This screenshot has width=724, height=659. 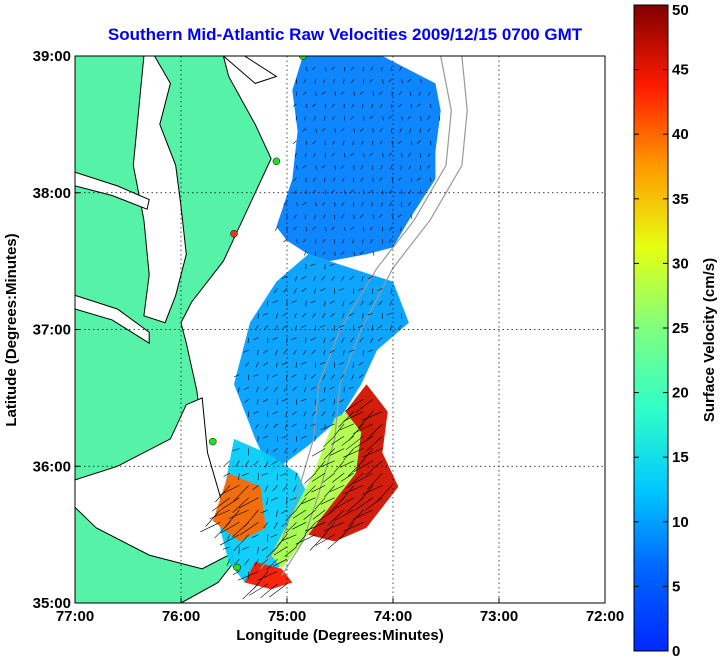 What do you see at coordinates (340, 635) in the screenshot?
I see `x-axis-label: Longitude (Degrees:Minutes)` at bounding box center [340, 635].